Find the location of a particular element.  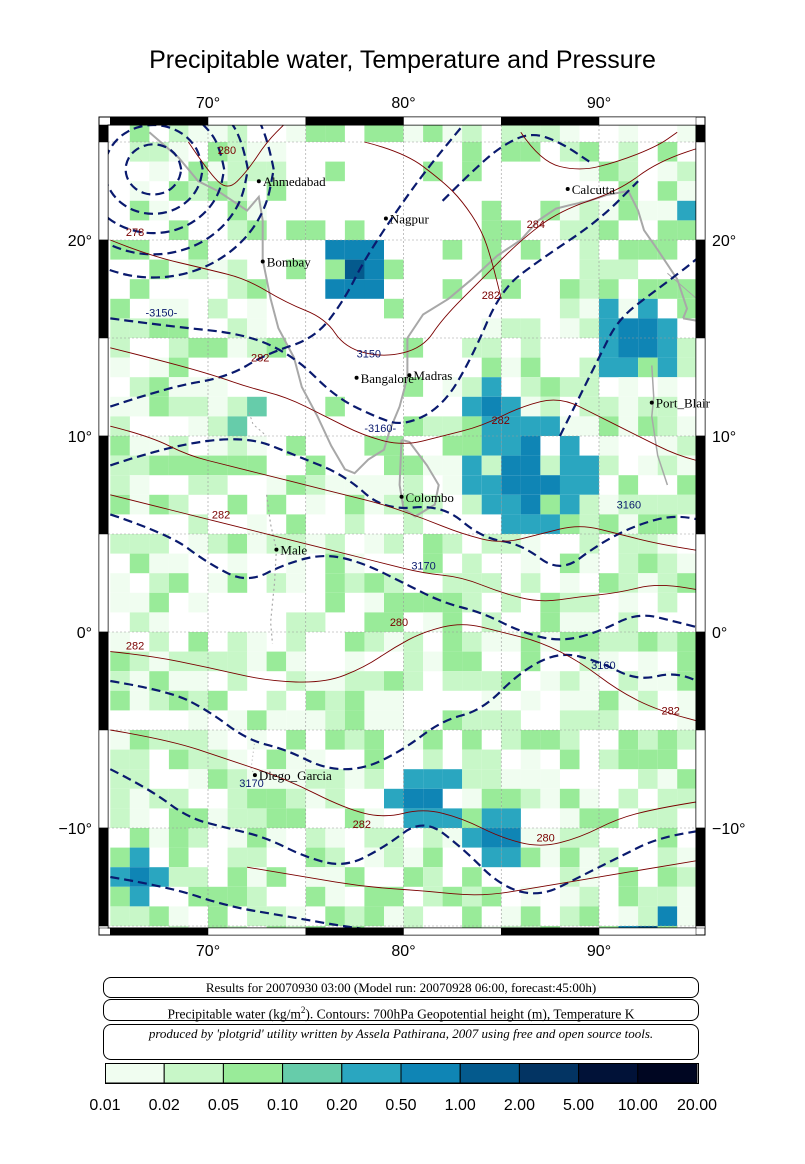

contour-label: 280 is located at coordinates (545, 839).